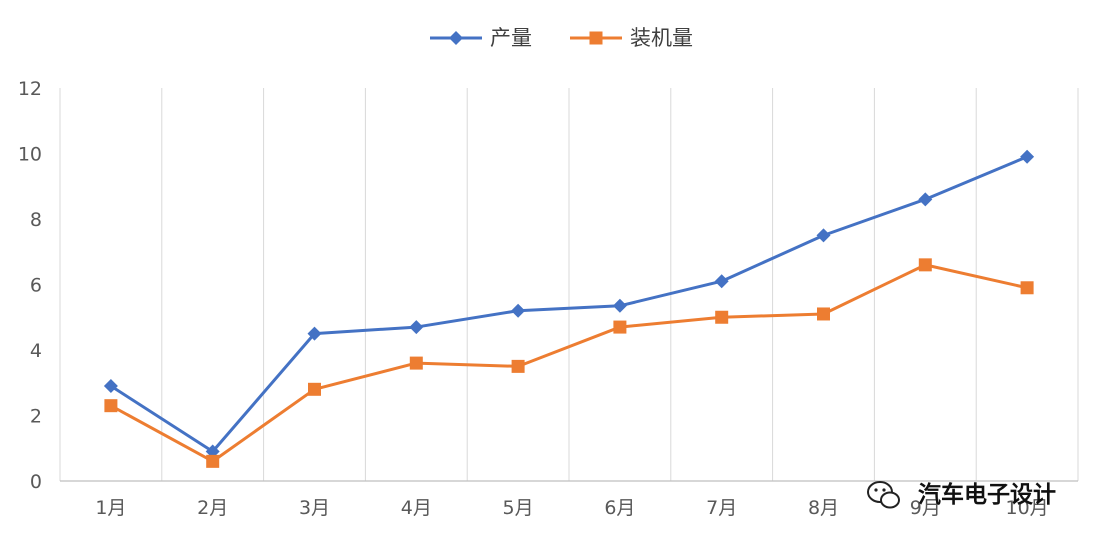 The height and width of the screenshot is (540, 1110). What do you see at coordinates (561, 38) in the screenshot?
I see `legend: 产量 装机量` at bounding box center [561, 38].